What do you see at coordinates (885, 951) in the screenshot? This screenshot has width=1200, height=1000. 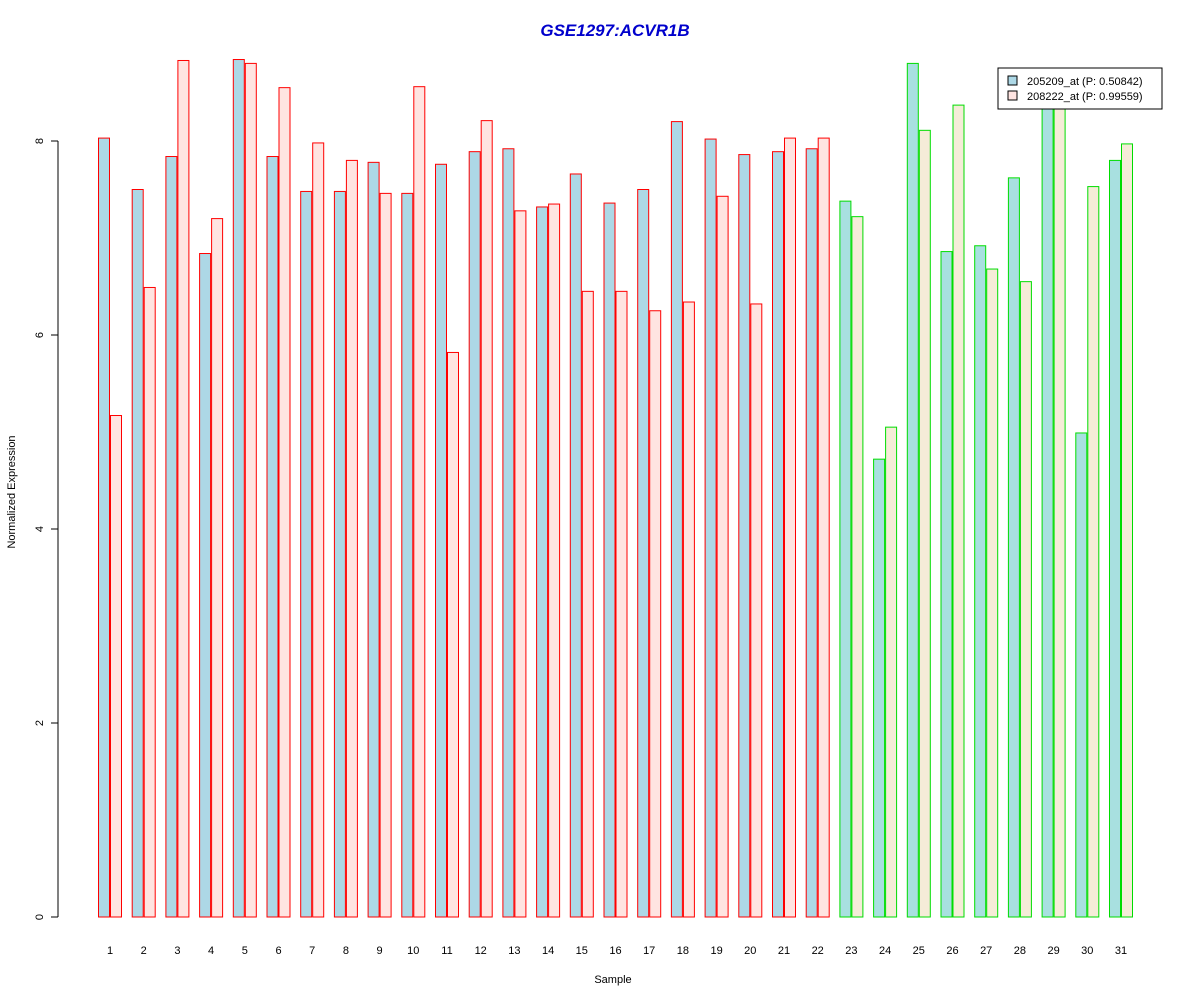 I see `x-tick-label: 24` at bounding box center [885, 951].